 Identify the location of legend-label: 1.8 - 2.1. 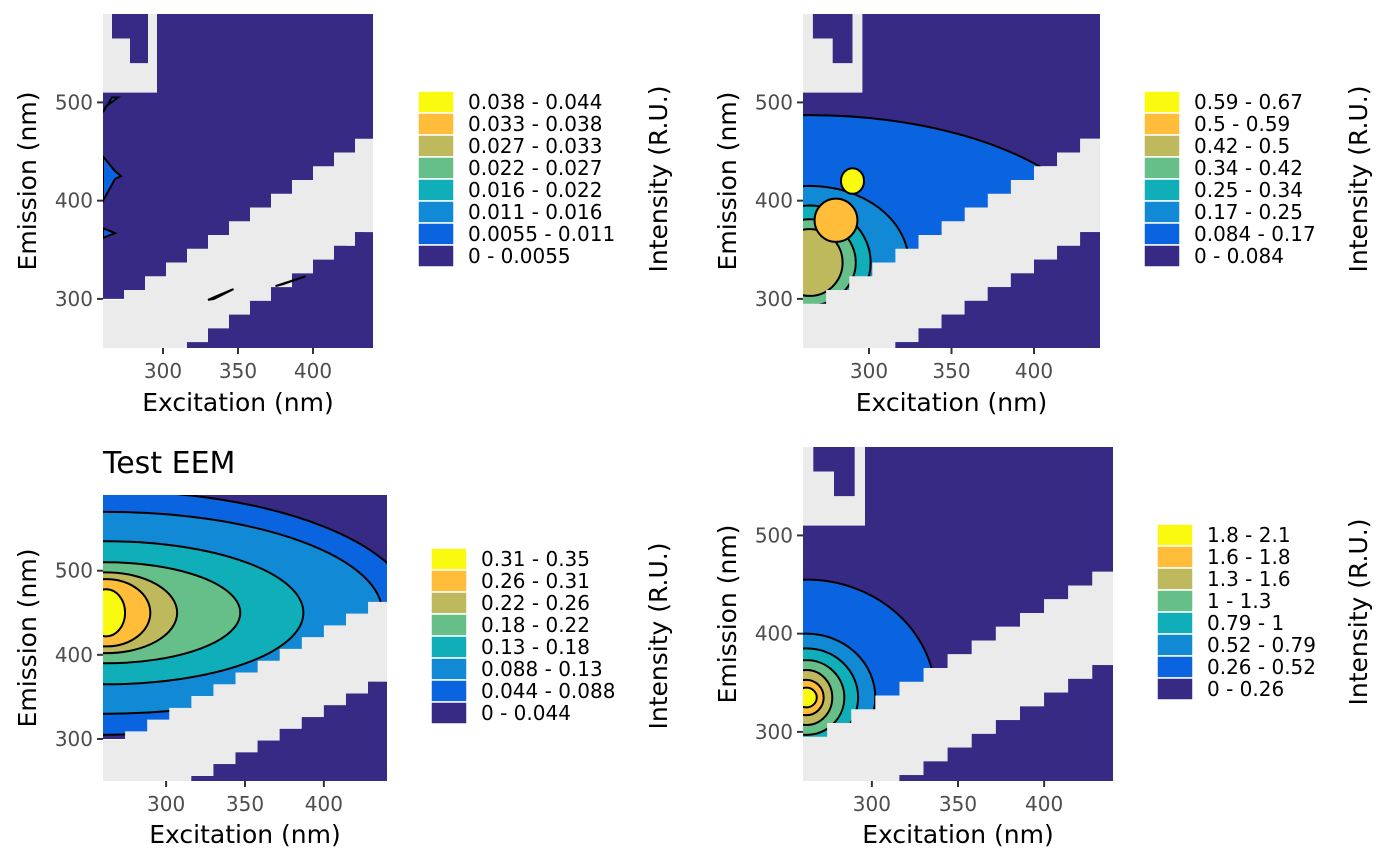
(1249, 535).